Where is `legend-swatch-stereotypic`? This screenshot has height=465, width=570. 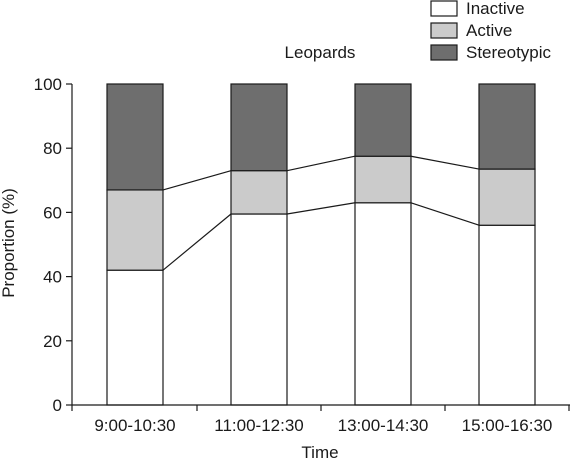
legend-swatch-stereotypic is located at coordinates (444, 52).